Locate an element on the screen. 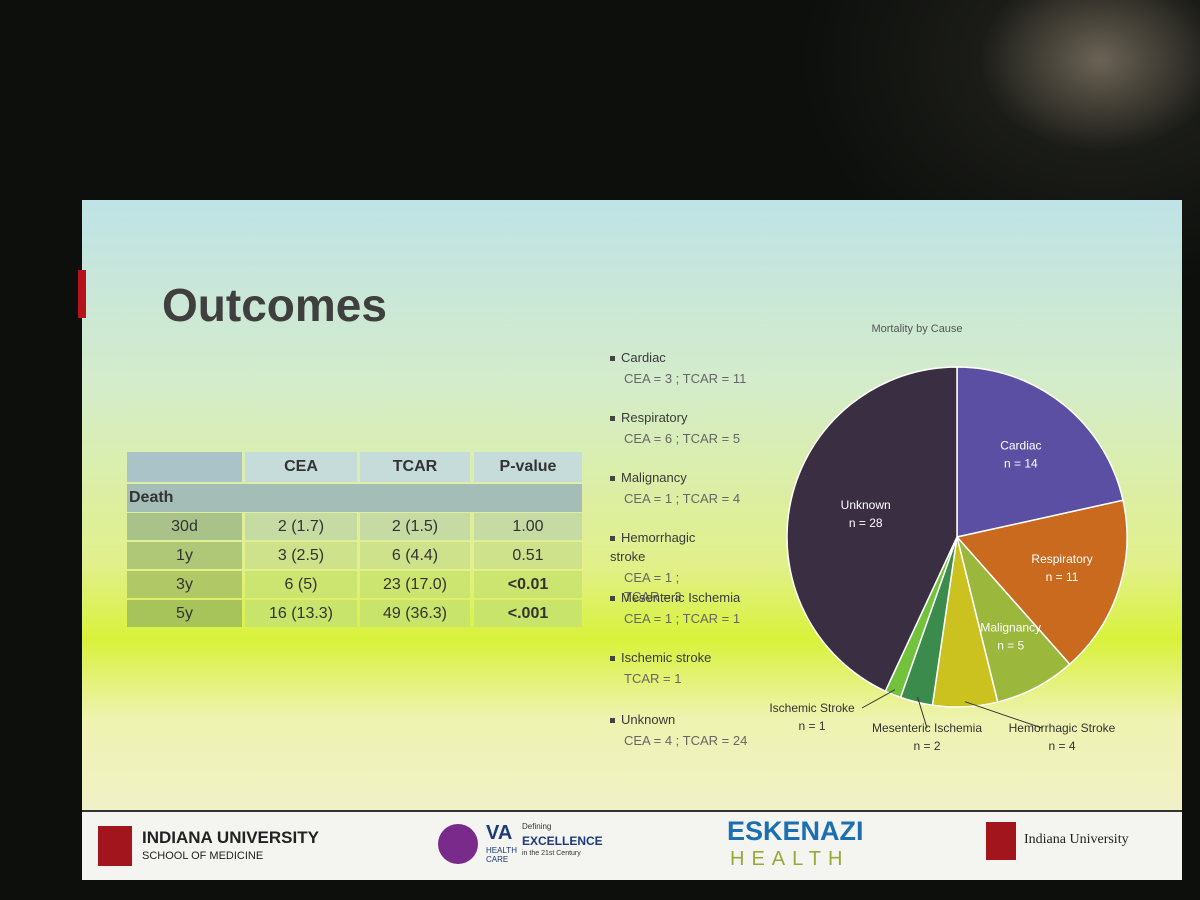 The image size is (1200, 900). text: EXCELLENCE is located at coordinates (562, 841).